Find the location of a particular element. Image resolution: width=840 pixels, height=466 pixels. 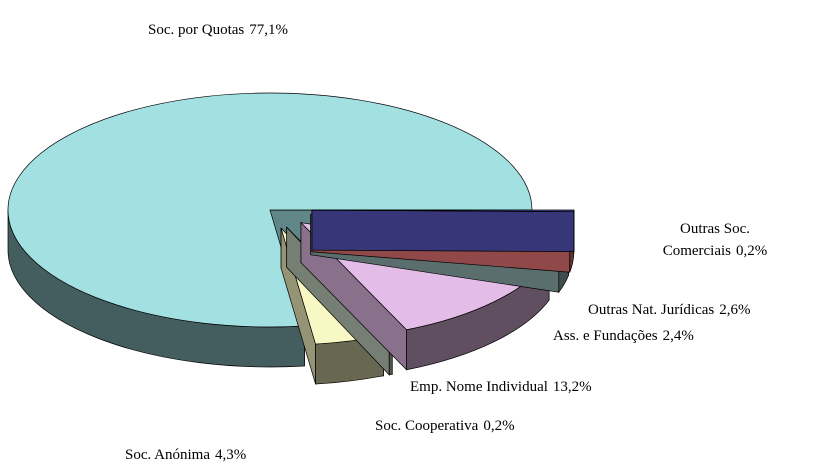

slice-label: Soc. Cooperativa 0,2% is located at coordinates (505, 426).